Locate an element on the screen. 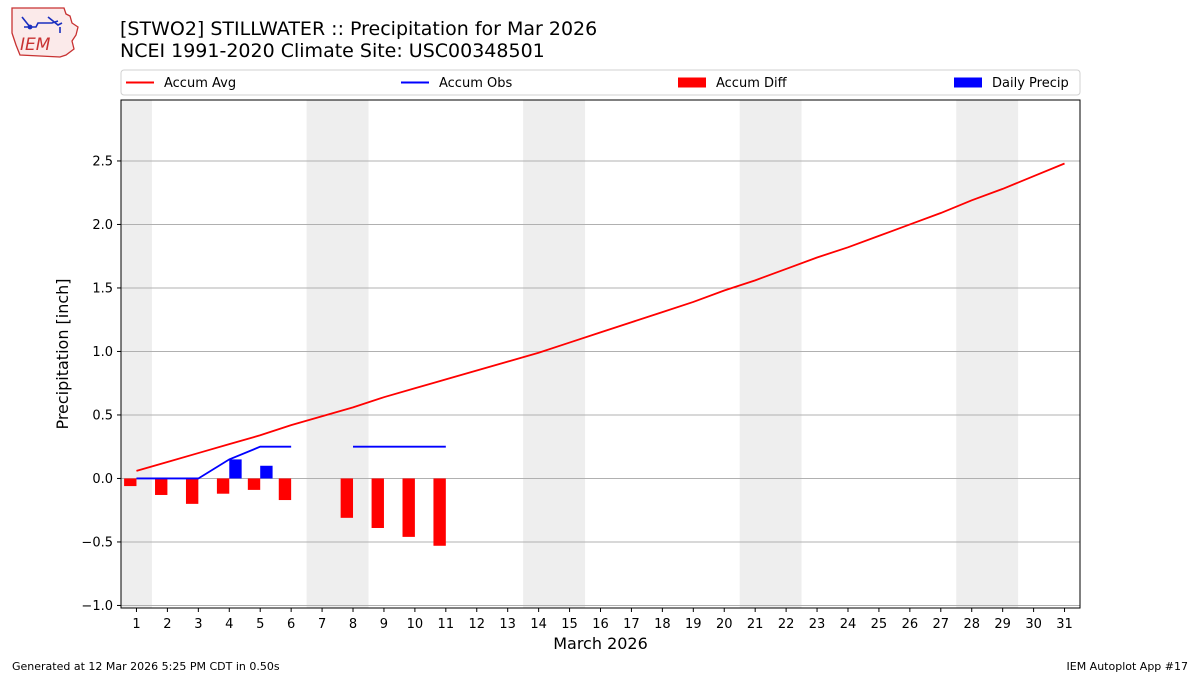 Image resolution: width=1200 pixels, height=675 pixels. y-axis-label: Precipitation [inch] is located at coordinates (62, 353).